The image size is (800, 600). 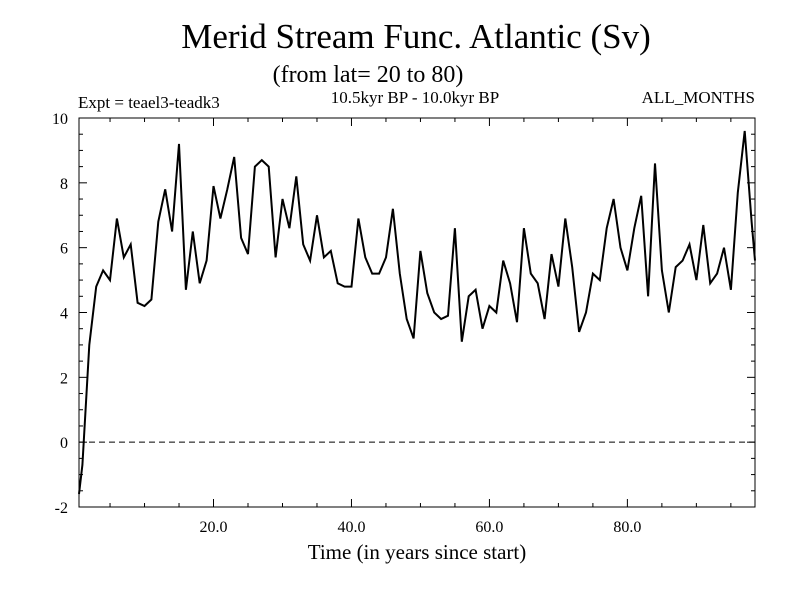 What do you see at coordinates (214, 527) in the screenshot?
I see `x-tick-label: 20.0` at bounding box center [214, 527].